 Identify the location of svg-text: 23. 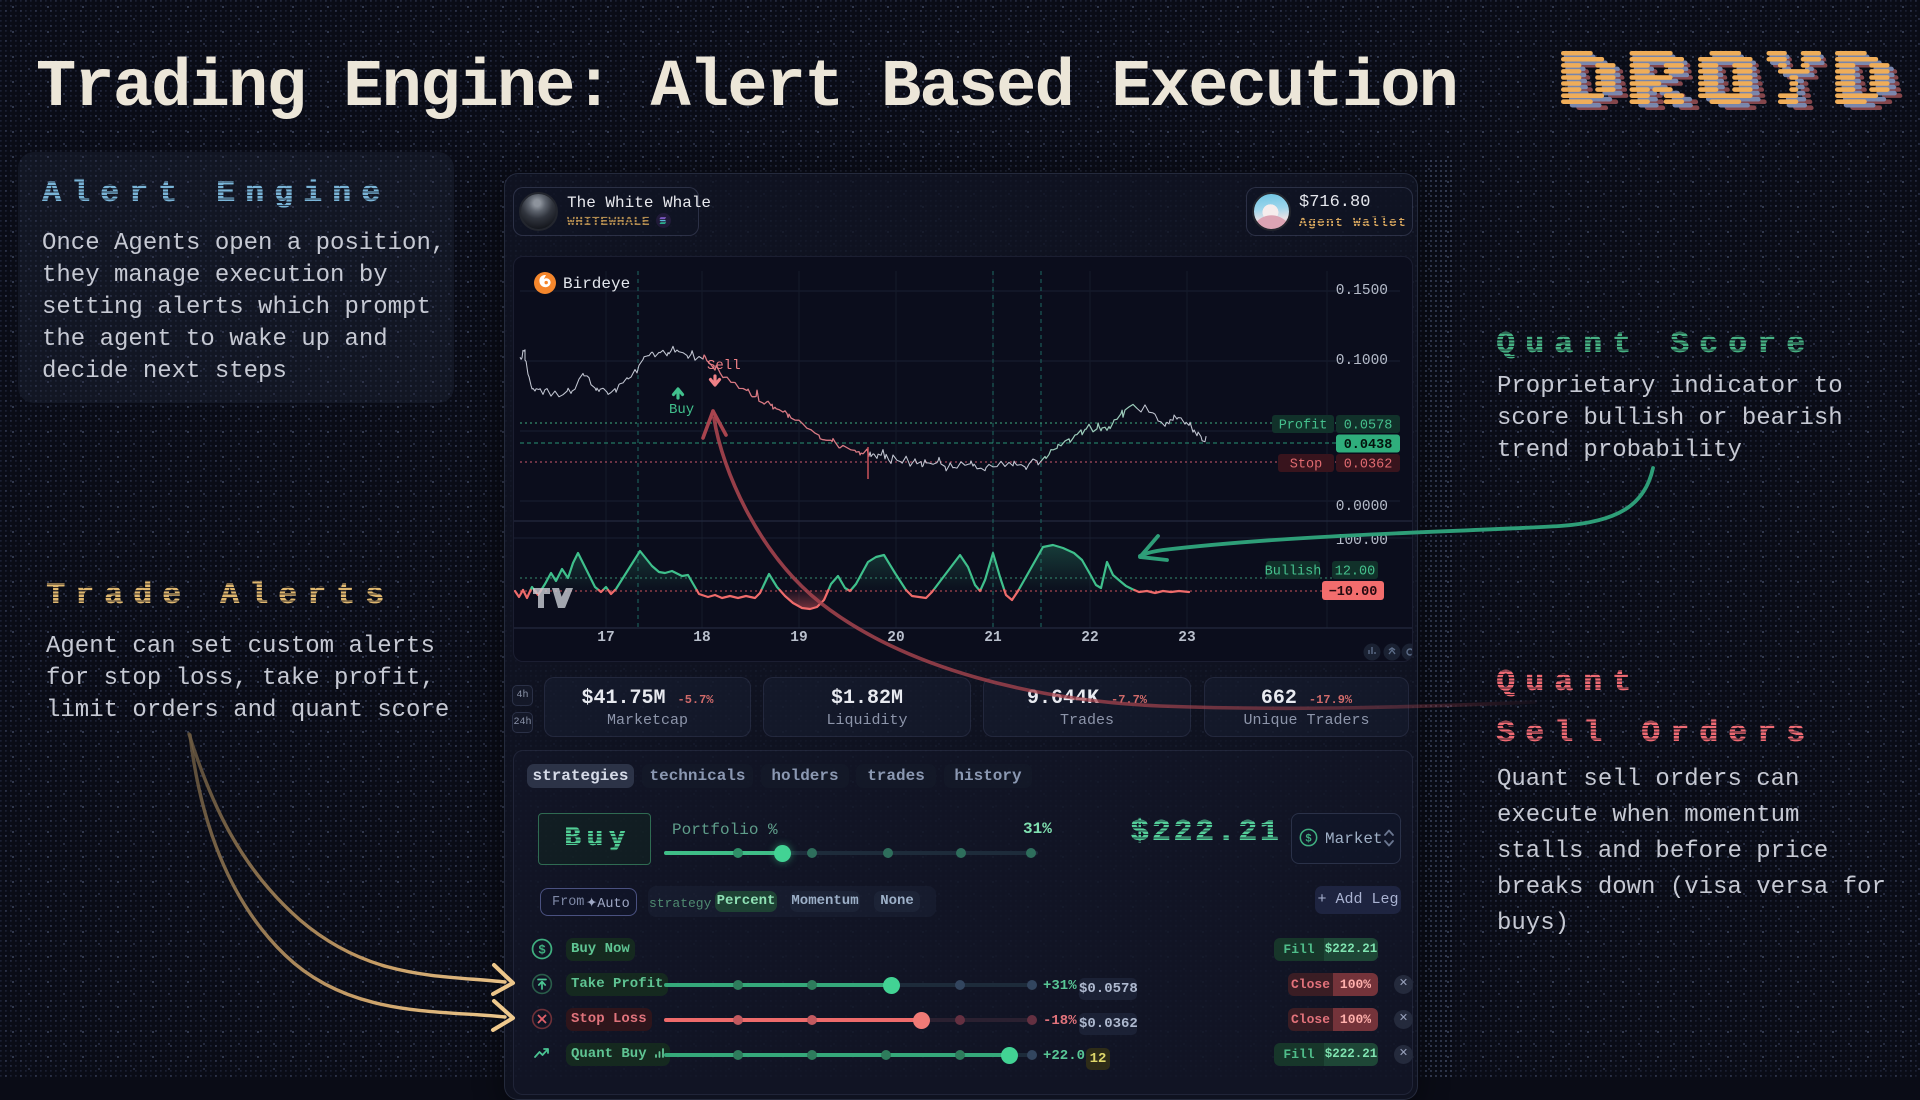
(1186, 638).